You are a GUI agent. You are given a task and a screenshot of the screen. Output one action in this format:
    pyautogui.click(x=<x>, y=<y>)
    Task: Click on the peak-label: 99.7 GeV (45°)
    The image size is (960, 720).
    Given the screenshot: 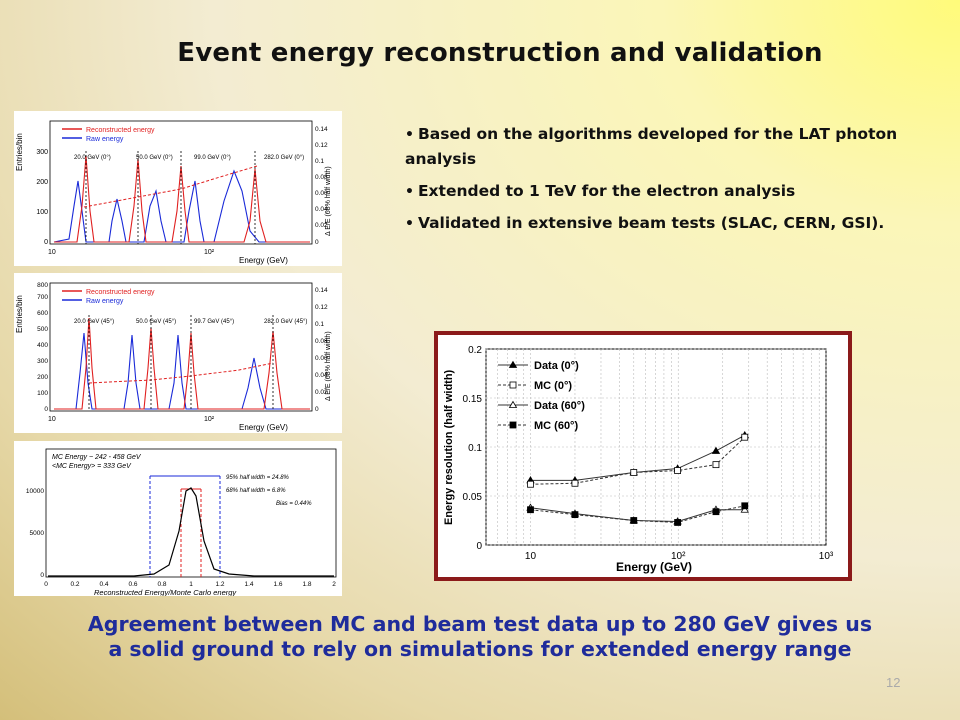 What is the action you would take?
    pyautogui.click(x=214, y=322)
    